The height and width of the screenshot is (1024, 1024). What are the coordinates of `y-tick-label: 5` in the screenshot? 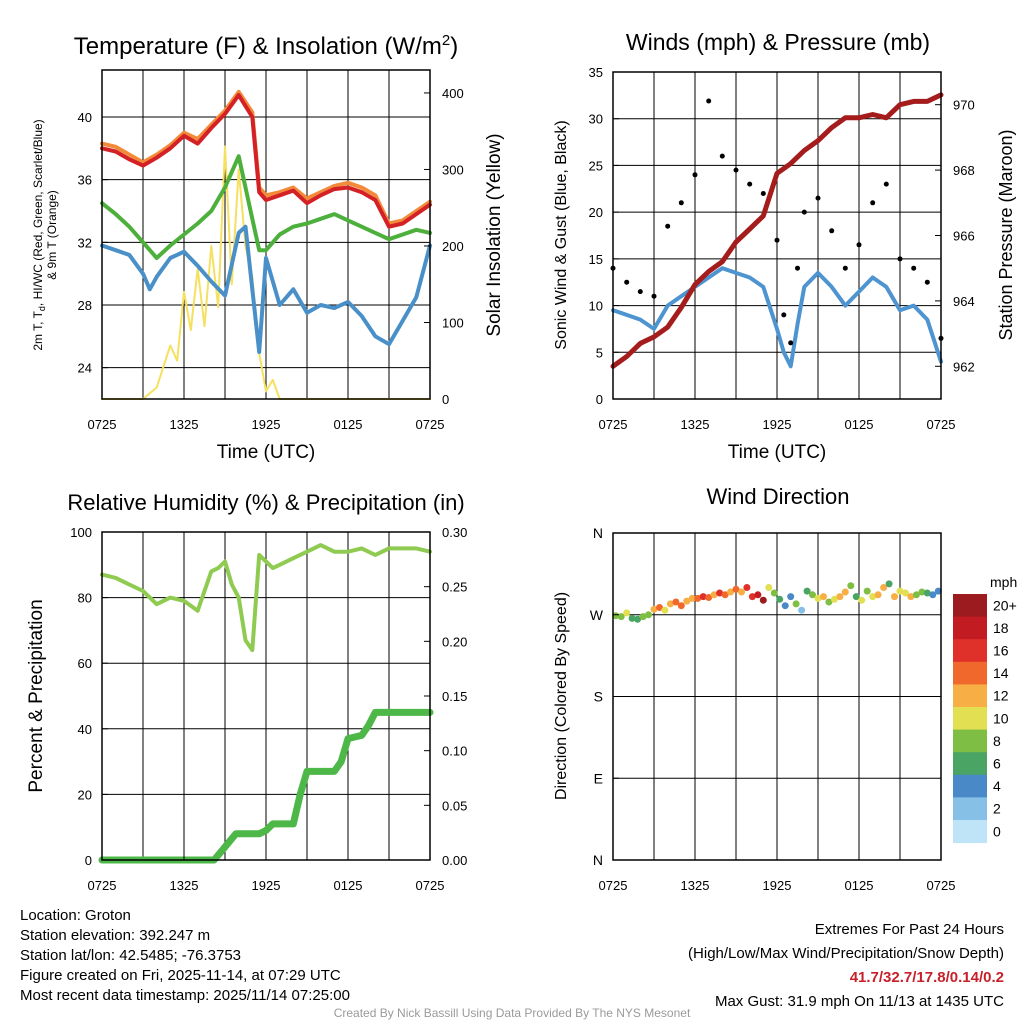 It's located at (599, 352).